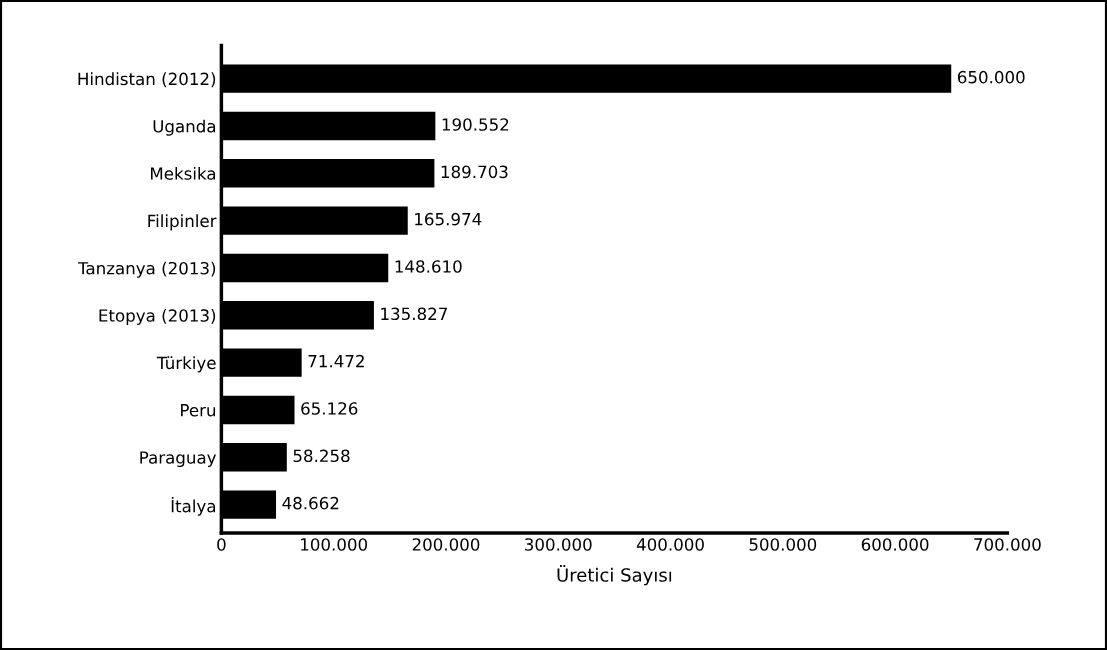  What do you see at coordinates (221, 544) in the screenshot?
I see `x-tick-label: 0` at bounding box center [221, 544].